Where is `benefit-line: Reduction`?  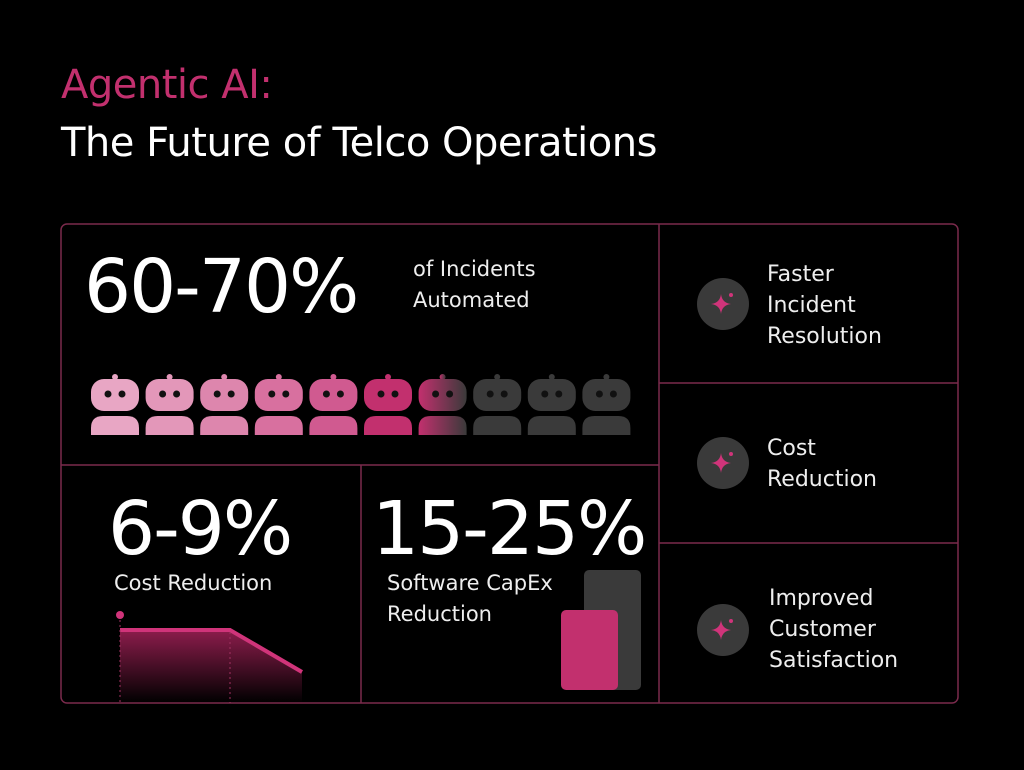 benefit-line: Reduction is located at coordinates (822, 479).